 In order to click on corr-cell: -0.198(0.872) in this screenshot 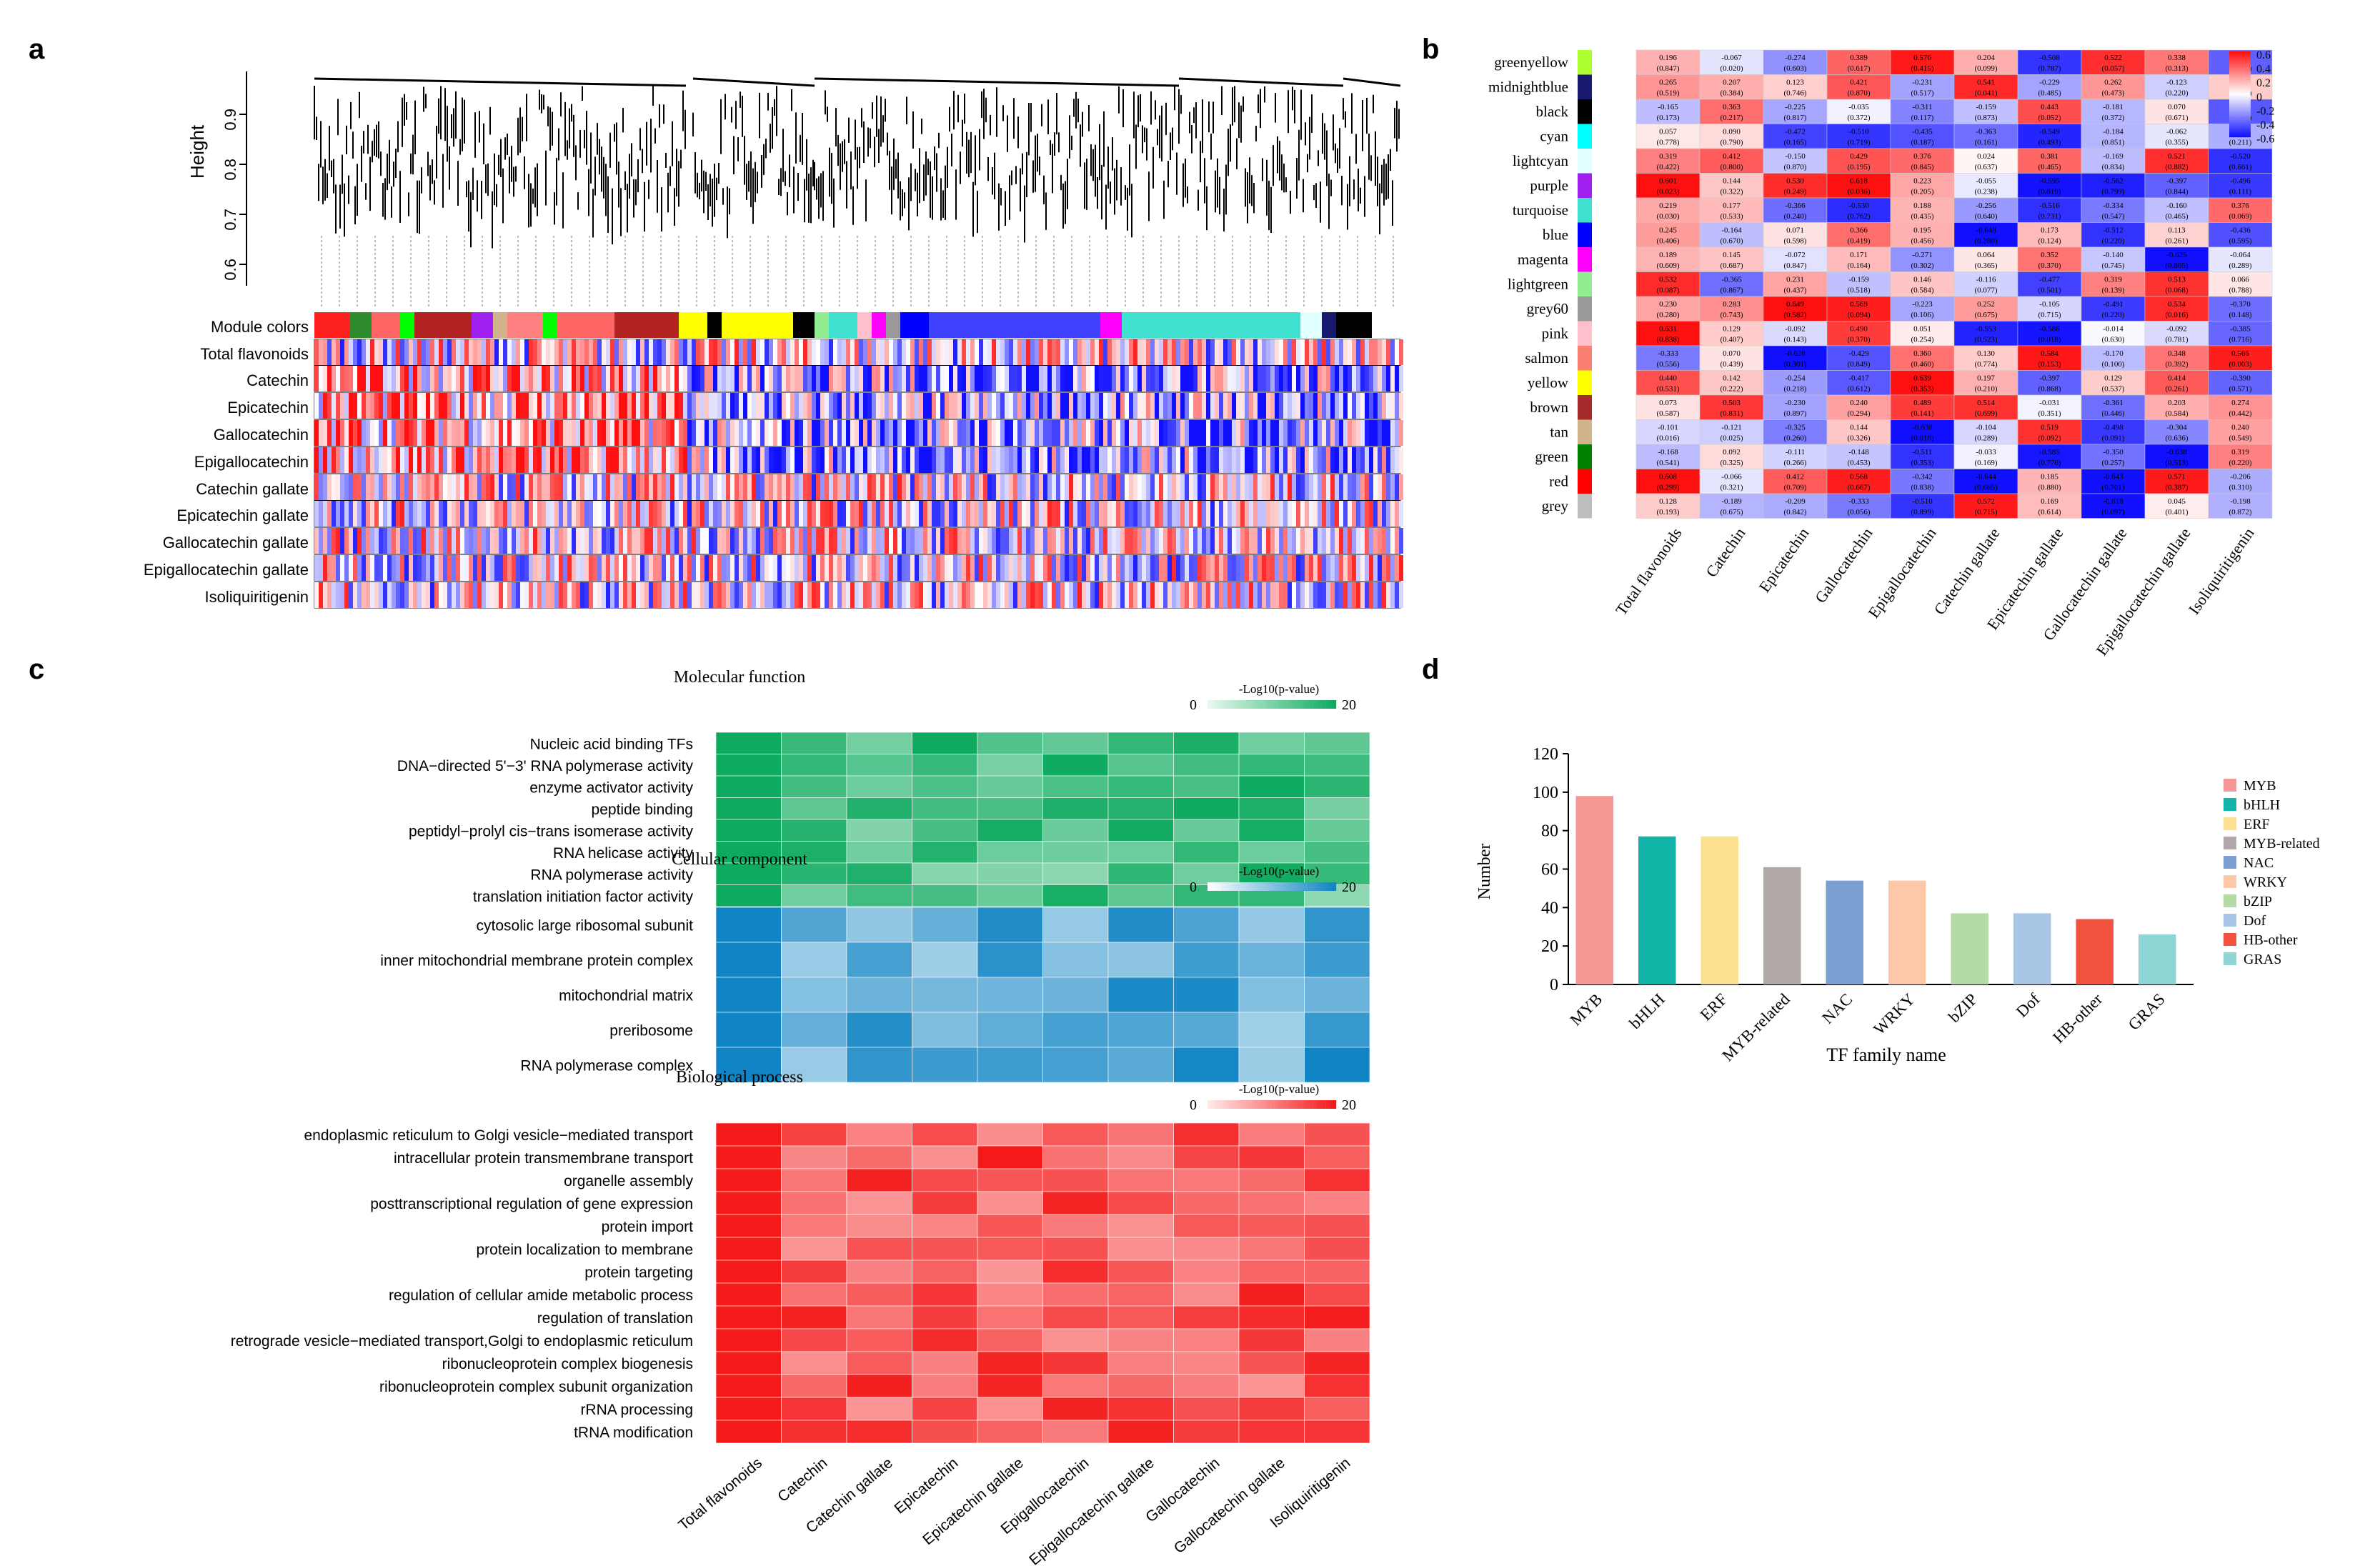, I will do `click(2240, 506)`.